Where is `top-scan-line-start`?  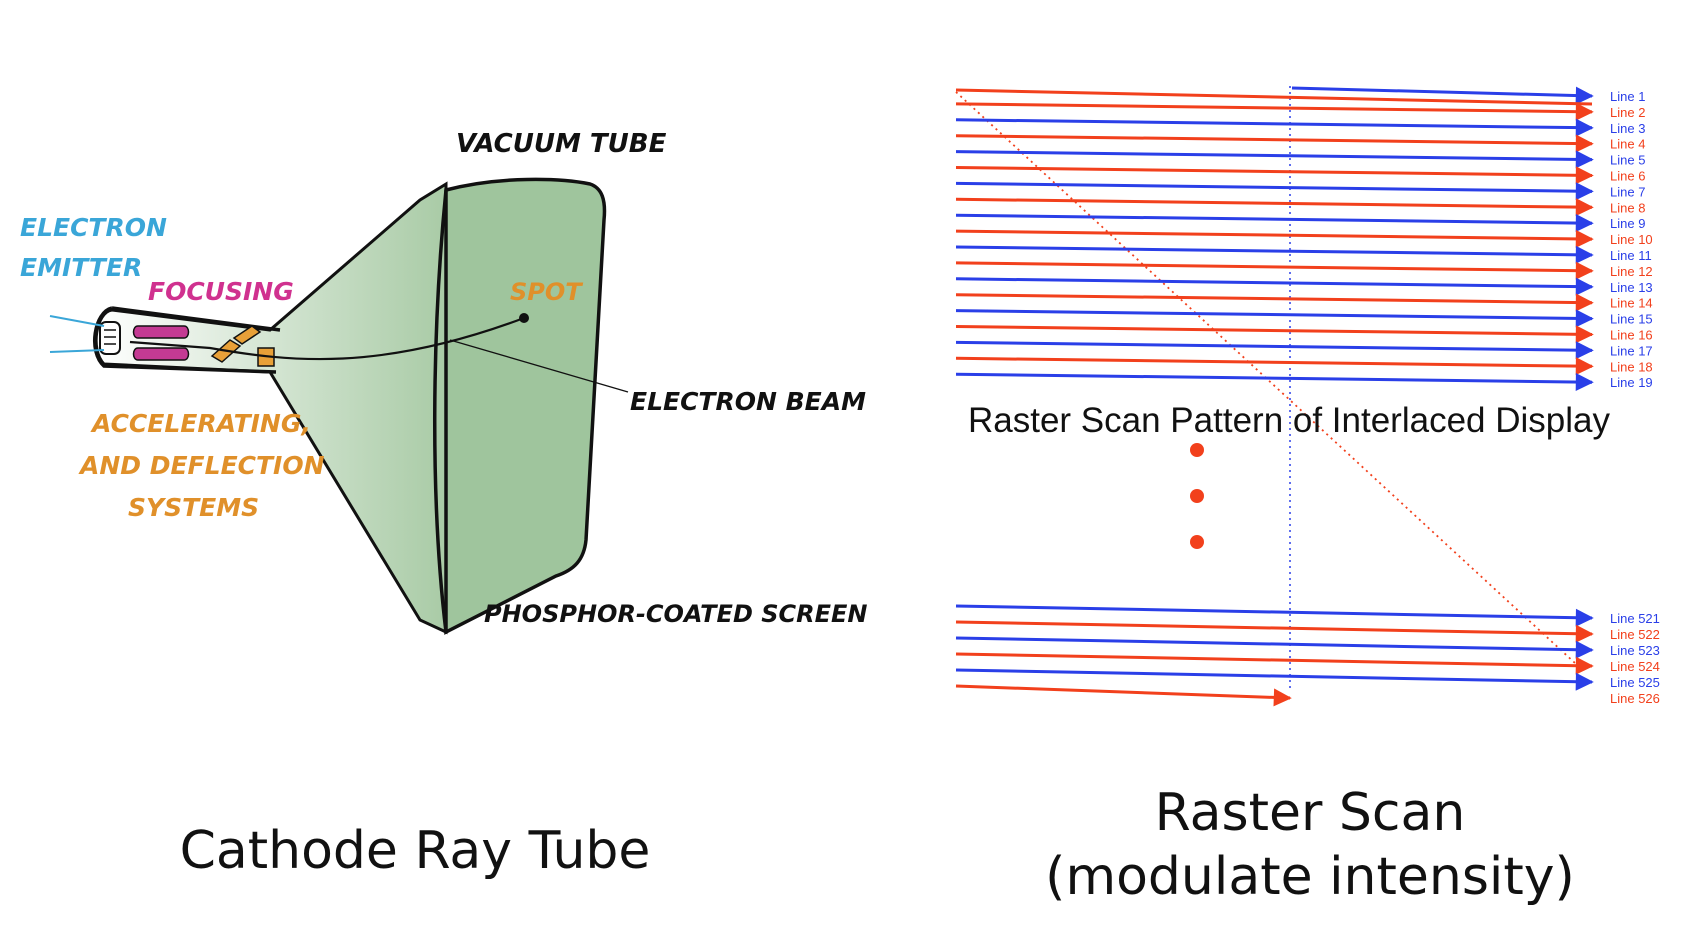 top-scan-line-start is located at coordinates (1274, 97).